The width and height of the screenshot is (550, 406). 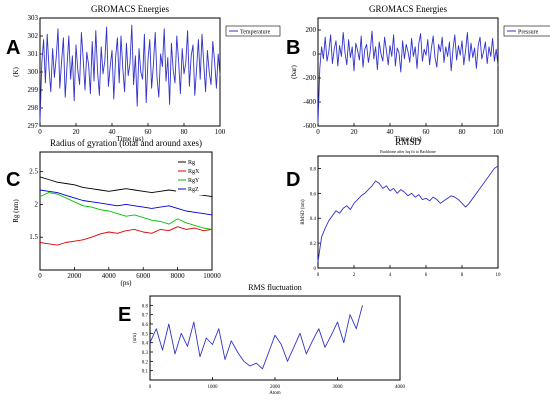 I want to click on pressure-plot-frame, so click(x=408, y=72).